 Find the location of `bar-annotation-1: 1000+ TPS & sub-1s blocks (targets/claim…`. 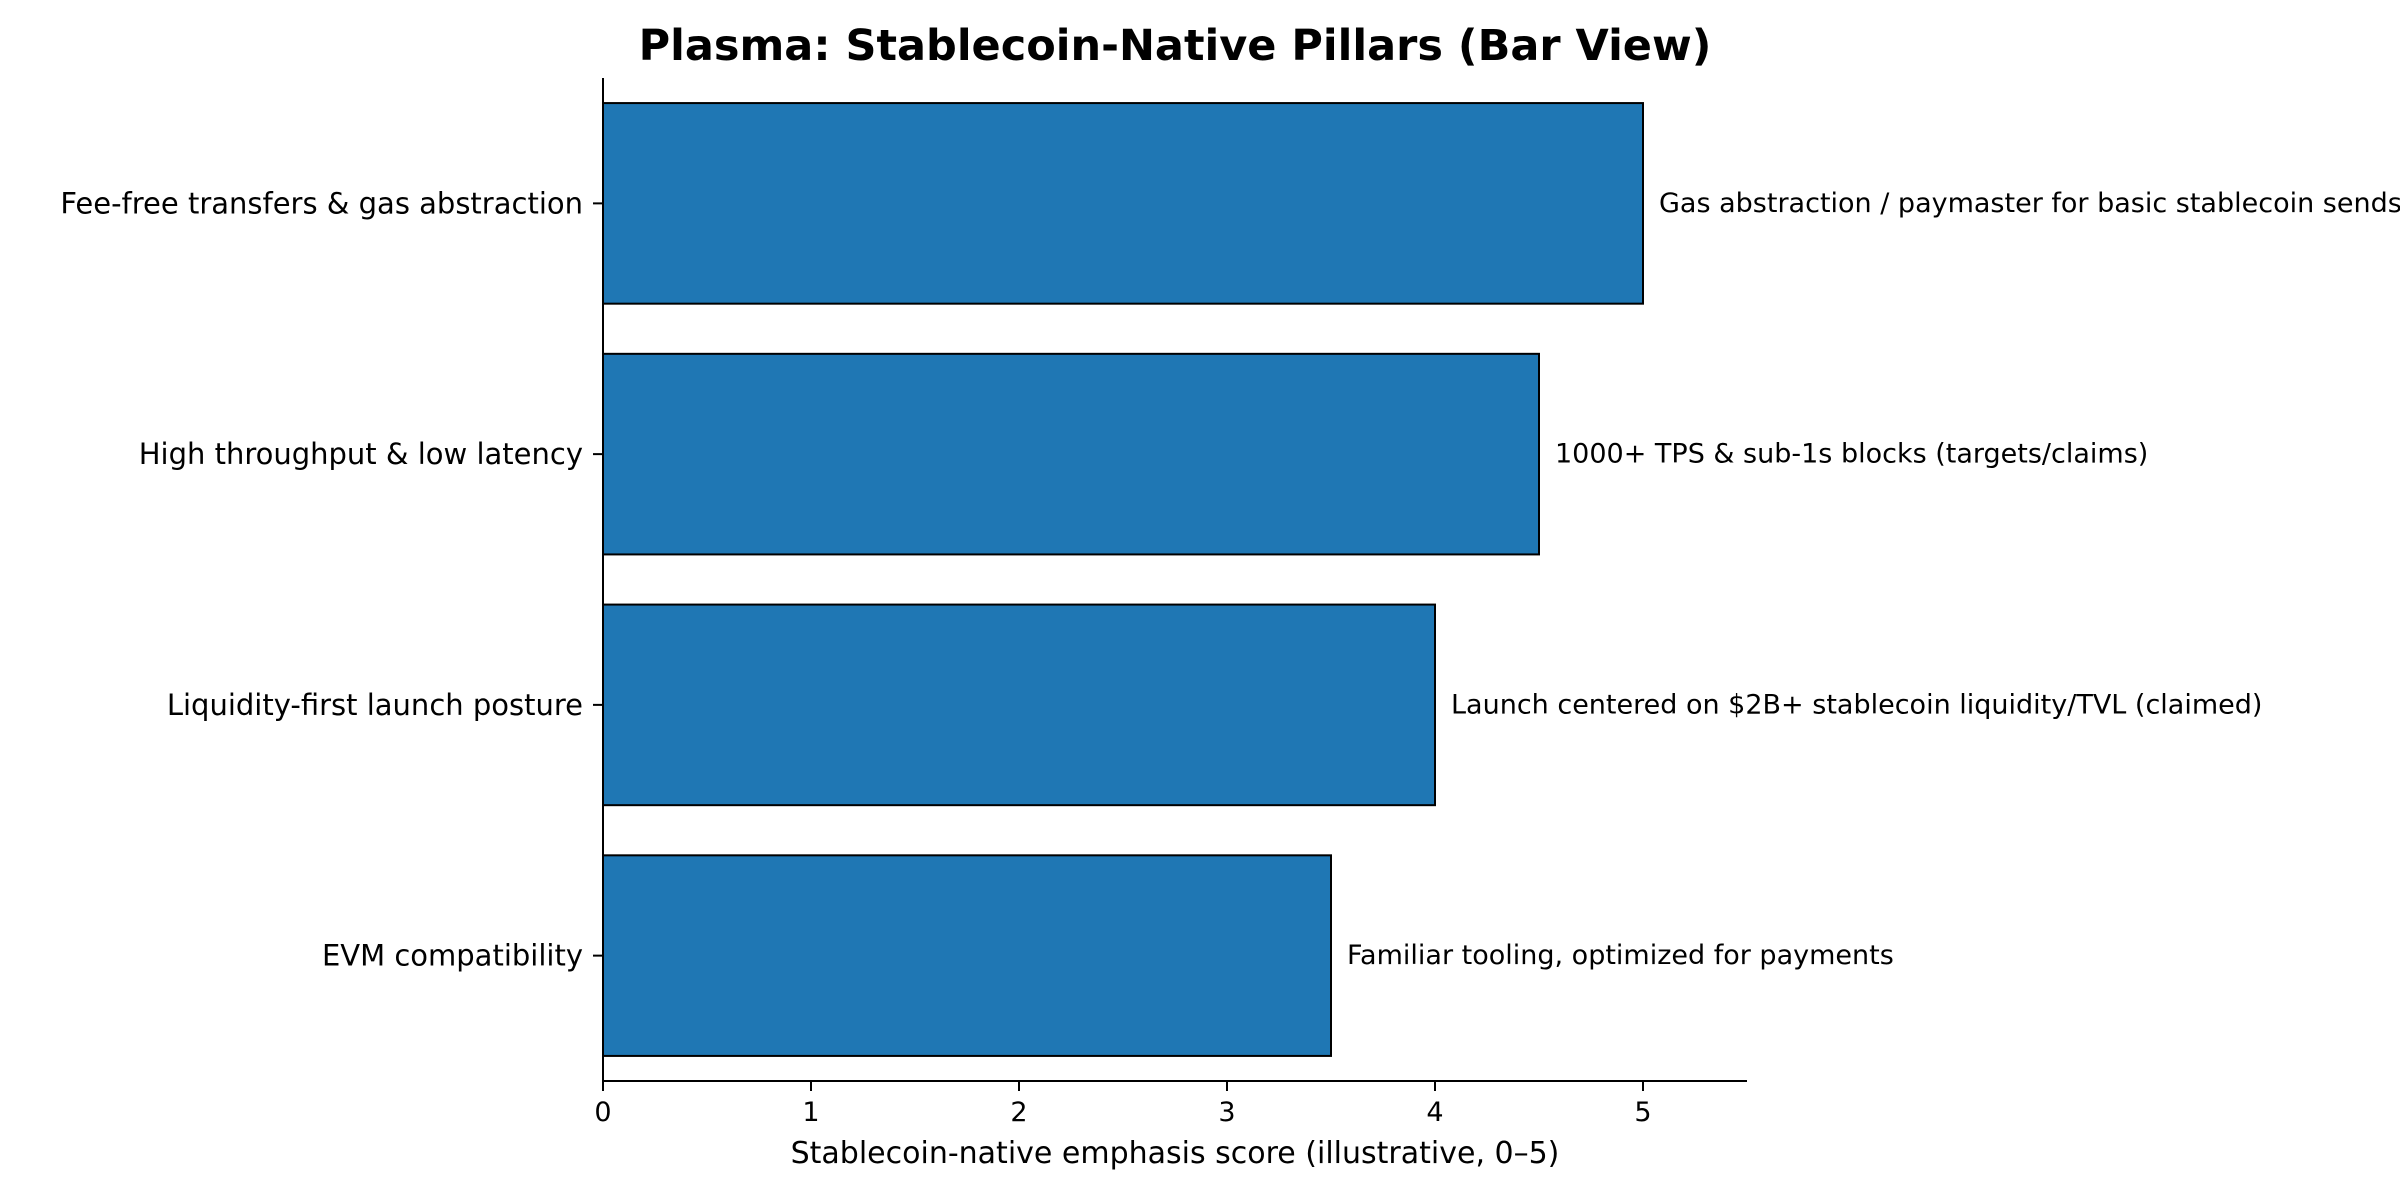

bar-annotation-1: 1000+ TPS & sub-1s blocks (targets/claim… is located at coordinates (1851, 454).